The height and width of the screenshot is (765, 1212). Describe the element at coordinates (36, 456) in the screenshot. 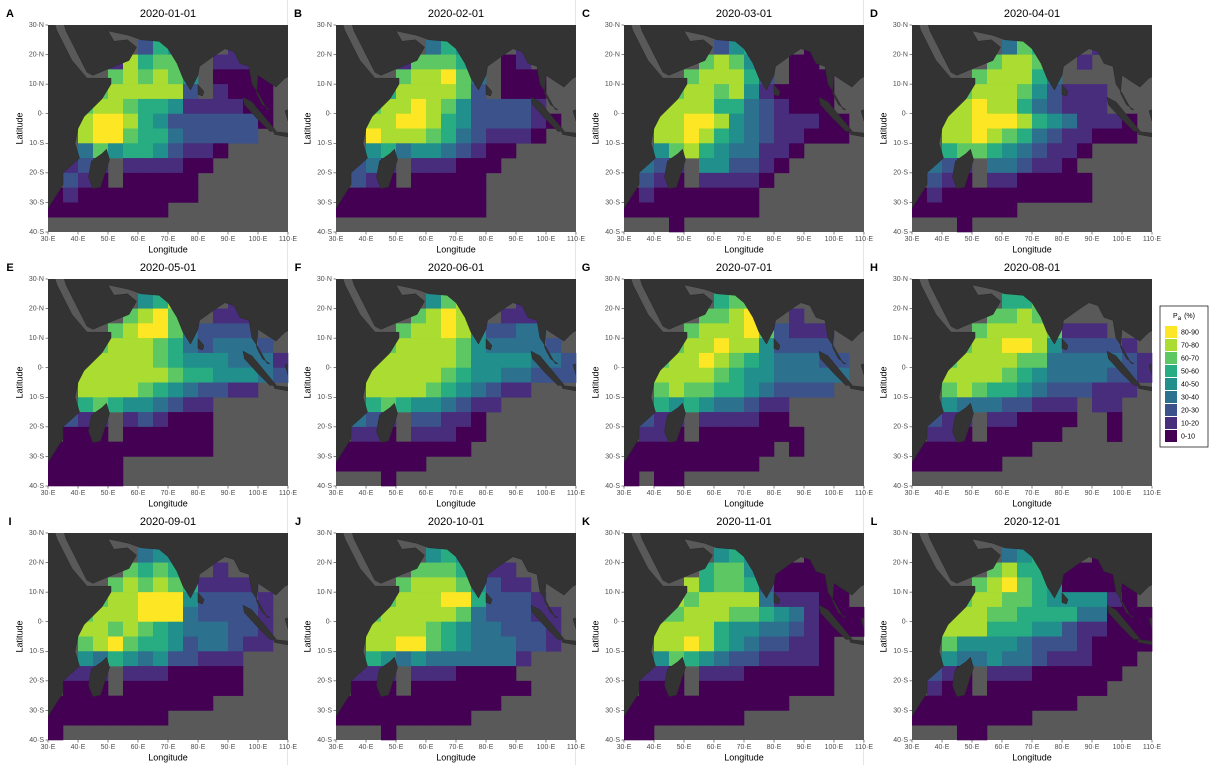

I see `y-tick-label: 30·S` at that location.